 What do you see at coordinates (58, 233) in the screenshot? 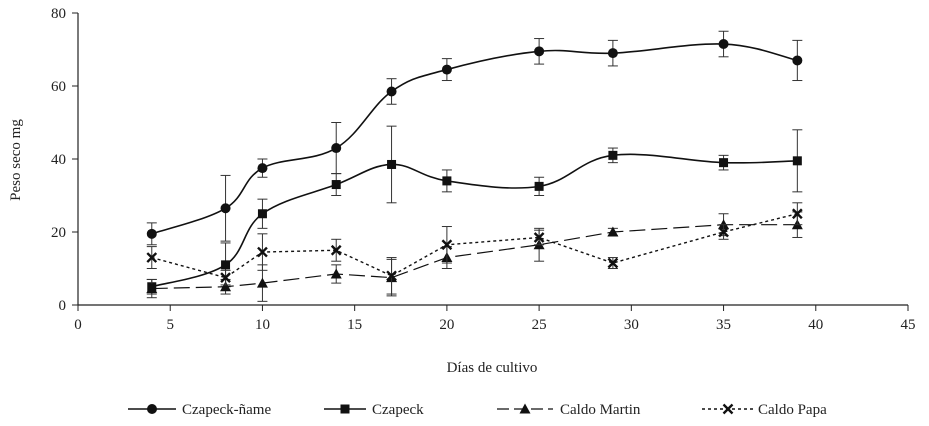
I see `y-tick-label: 20` at bounding box center [58, 233].